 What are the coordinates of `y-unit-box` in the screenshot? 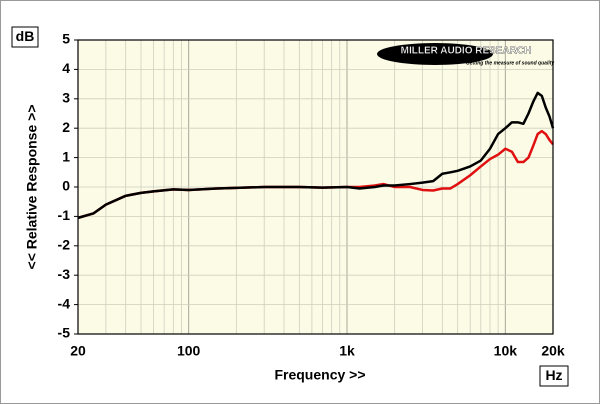 It's located at (25, 37).